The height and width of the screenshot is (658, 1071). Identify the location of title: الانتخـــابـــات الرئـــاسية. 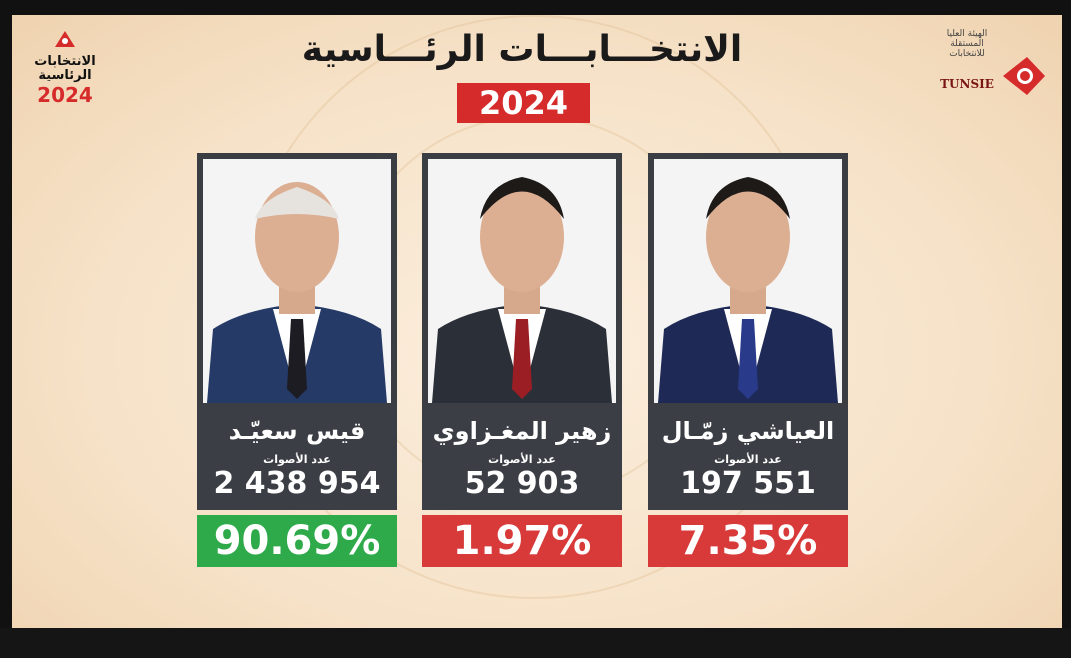
(522, 49).